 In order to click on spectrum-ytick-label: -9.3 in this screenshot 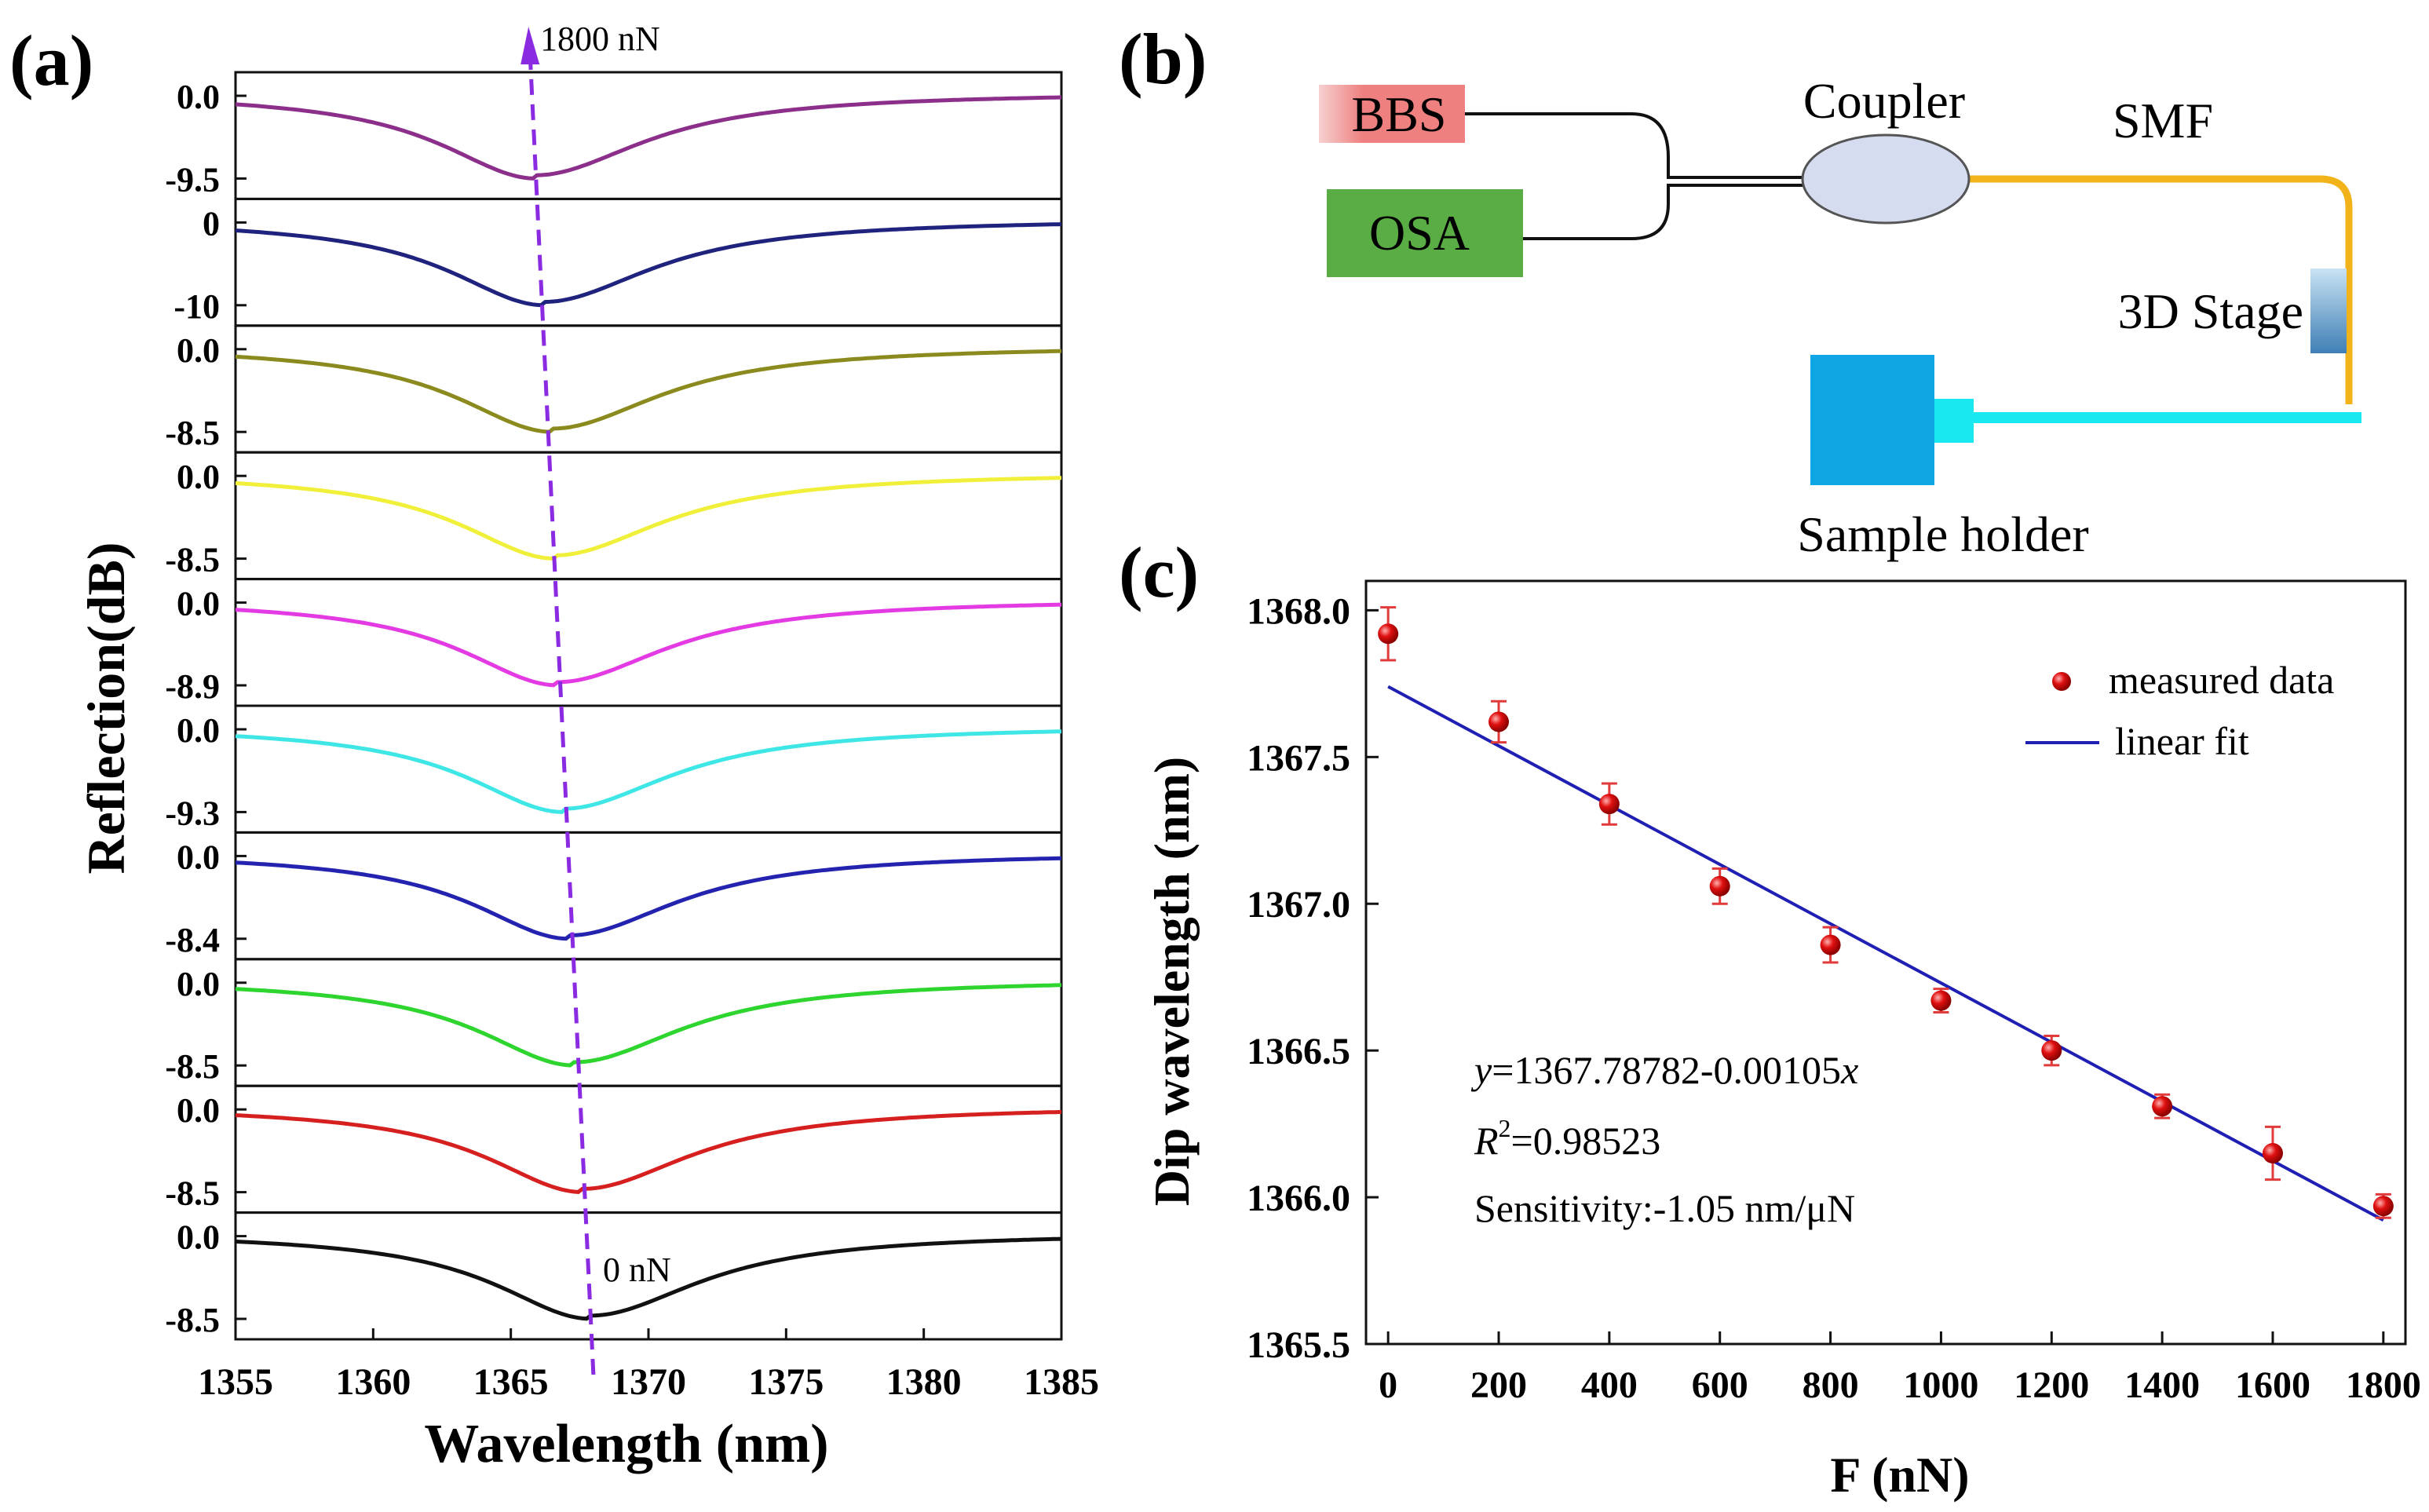, I will do `click(192, 813)`.